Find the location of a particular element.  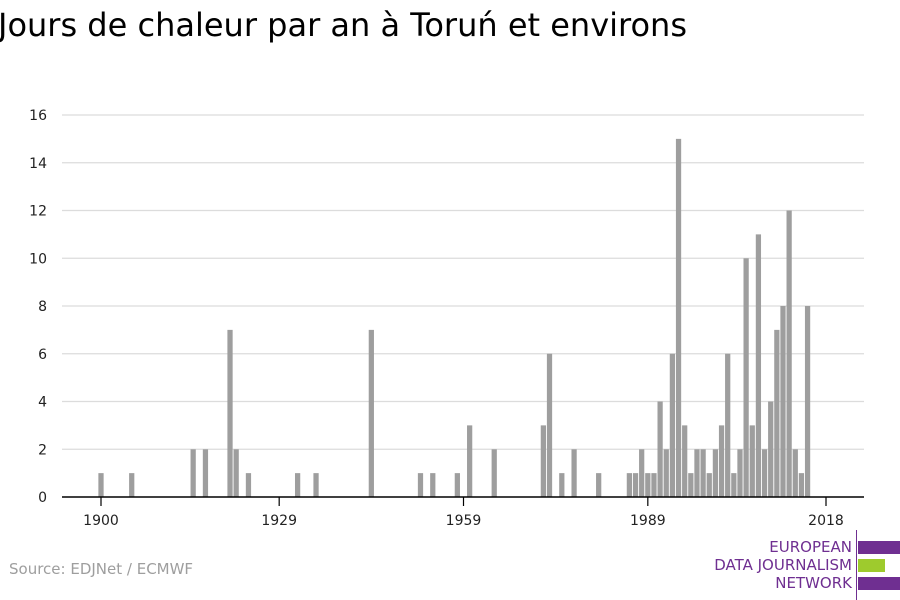

y-tick-label: 4 is located at coordinates (42, 403).